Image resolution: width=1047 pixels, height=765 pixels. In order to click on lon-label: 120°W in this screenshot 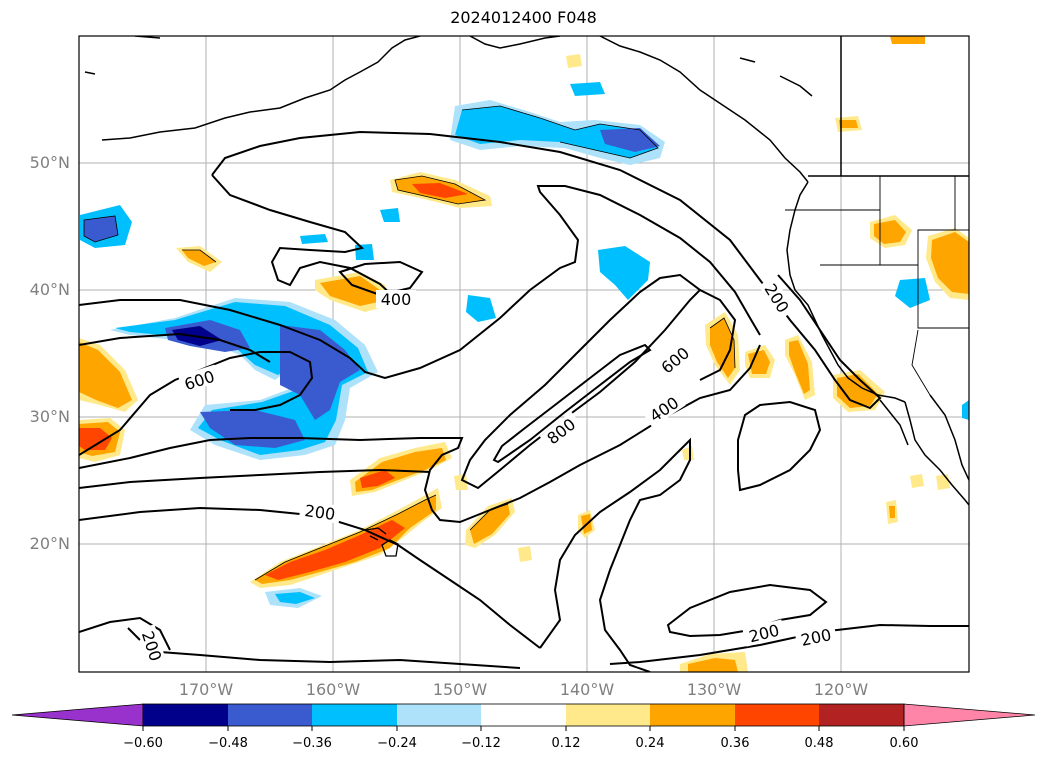, I will do `click(841, 689)`.